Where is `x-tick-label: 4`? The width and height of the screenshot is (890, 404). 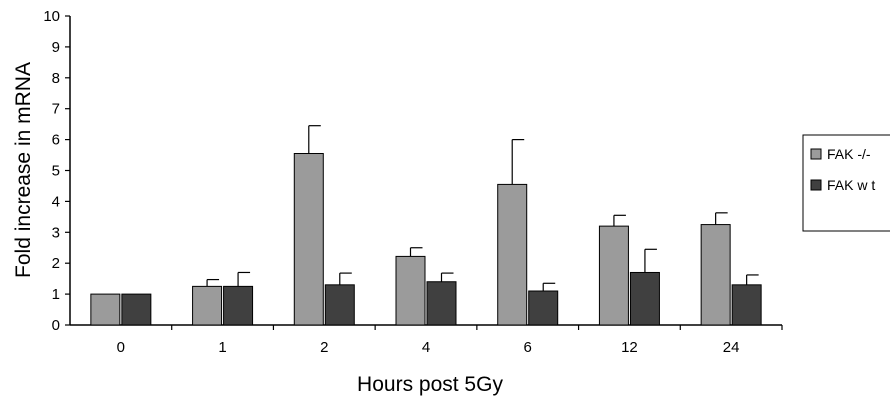
x-tick-label: 4 is located at coordinates (426, 347).